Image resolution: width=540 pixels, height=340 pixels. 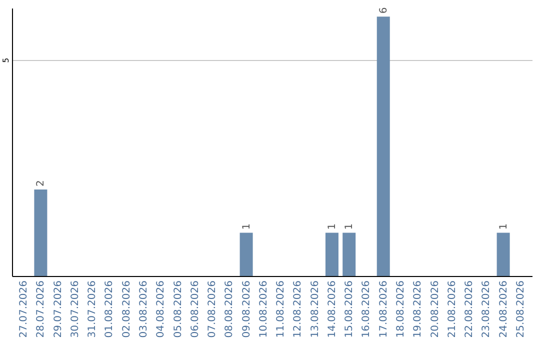 What do you see at coordinates (298, 309) in the screenshot?
I see `x-tick-label: 12.08.2026` at bounding box center [298, 309].